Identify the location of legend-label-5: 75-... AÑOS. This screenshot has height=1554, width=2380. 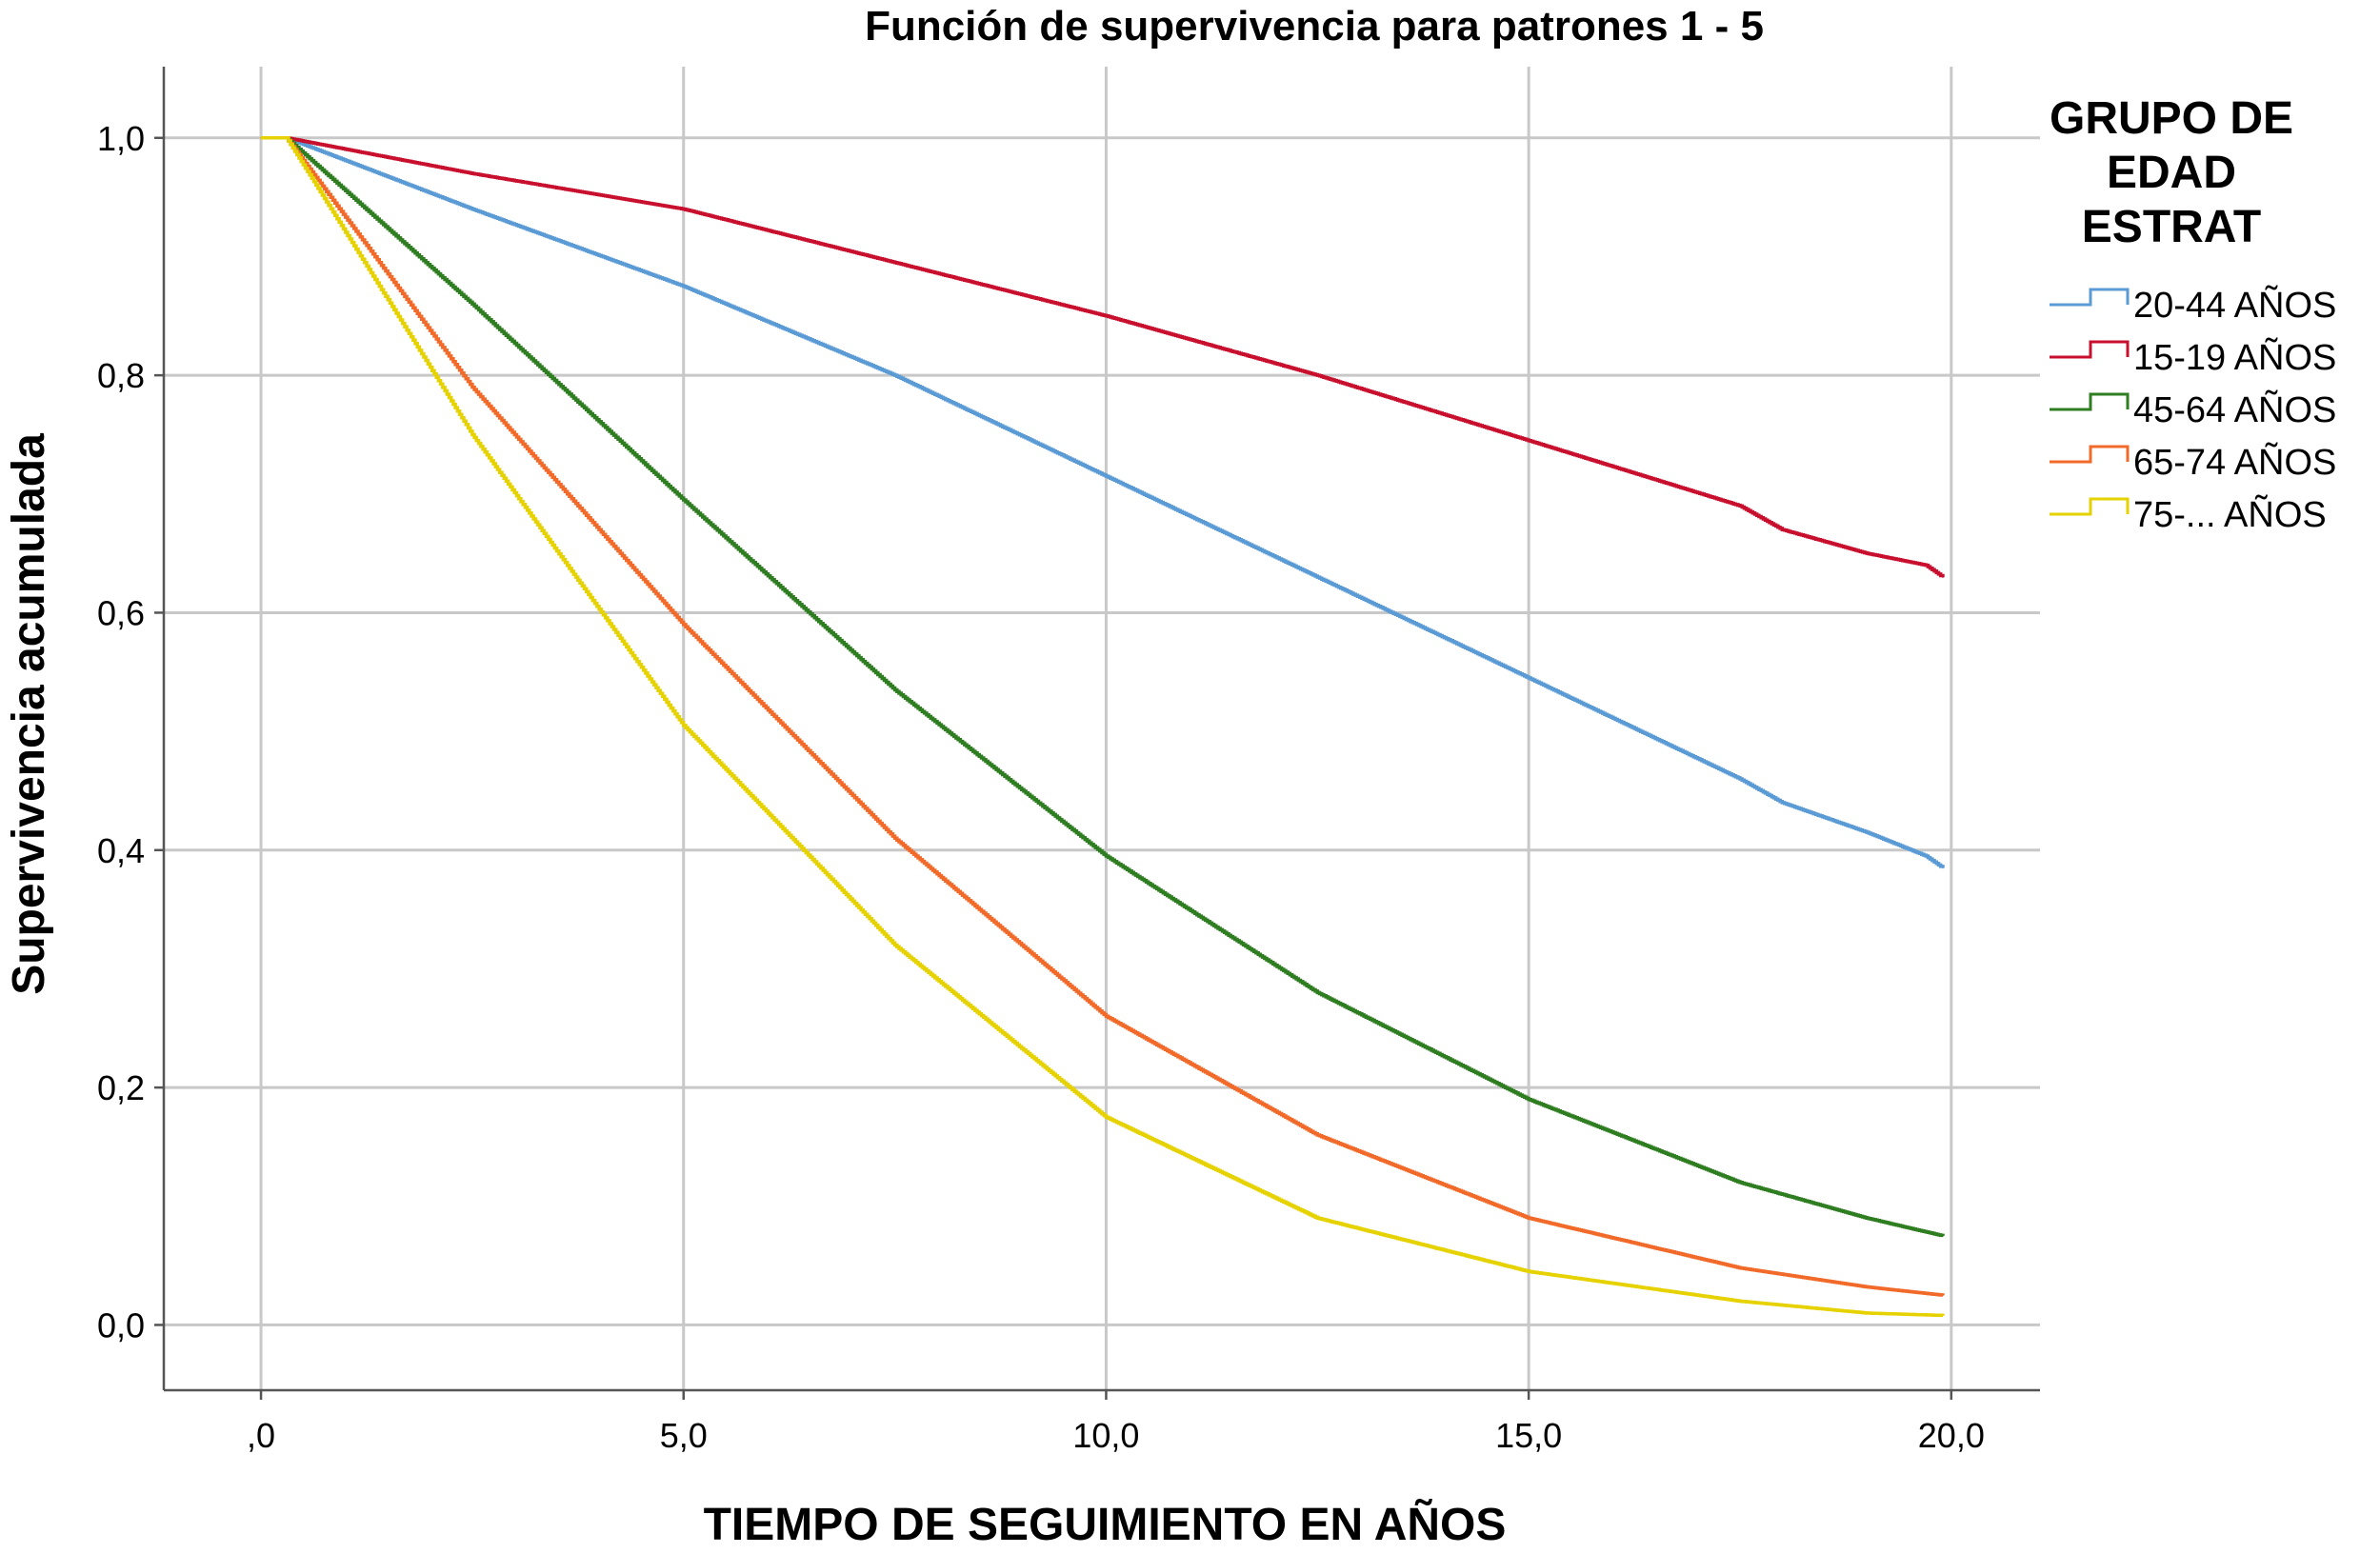
(2230, 514).